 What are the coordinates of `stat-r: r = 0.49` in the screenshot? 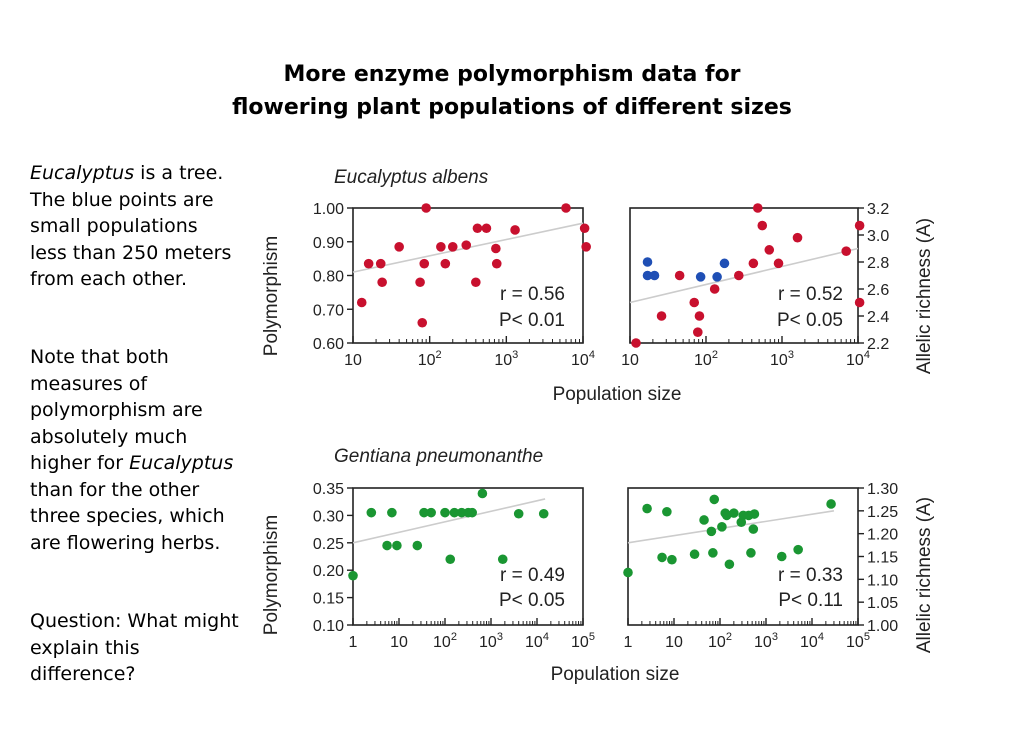 It's located at (532, 575).